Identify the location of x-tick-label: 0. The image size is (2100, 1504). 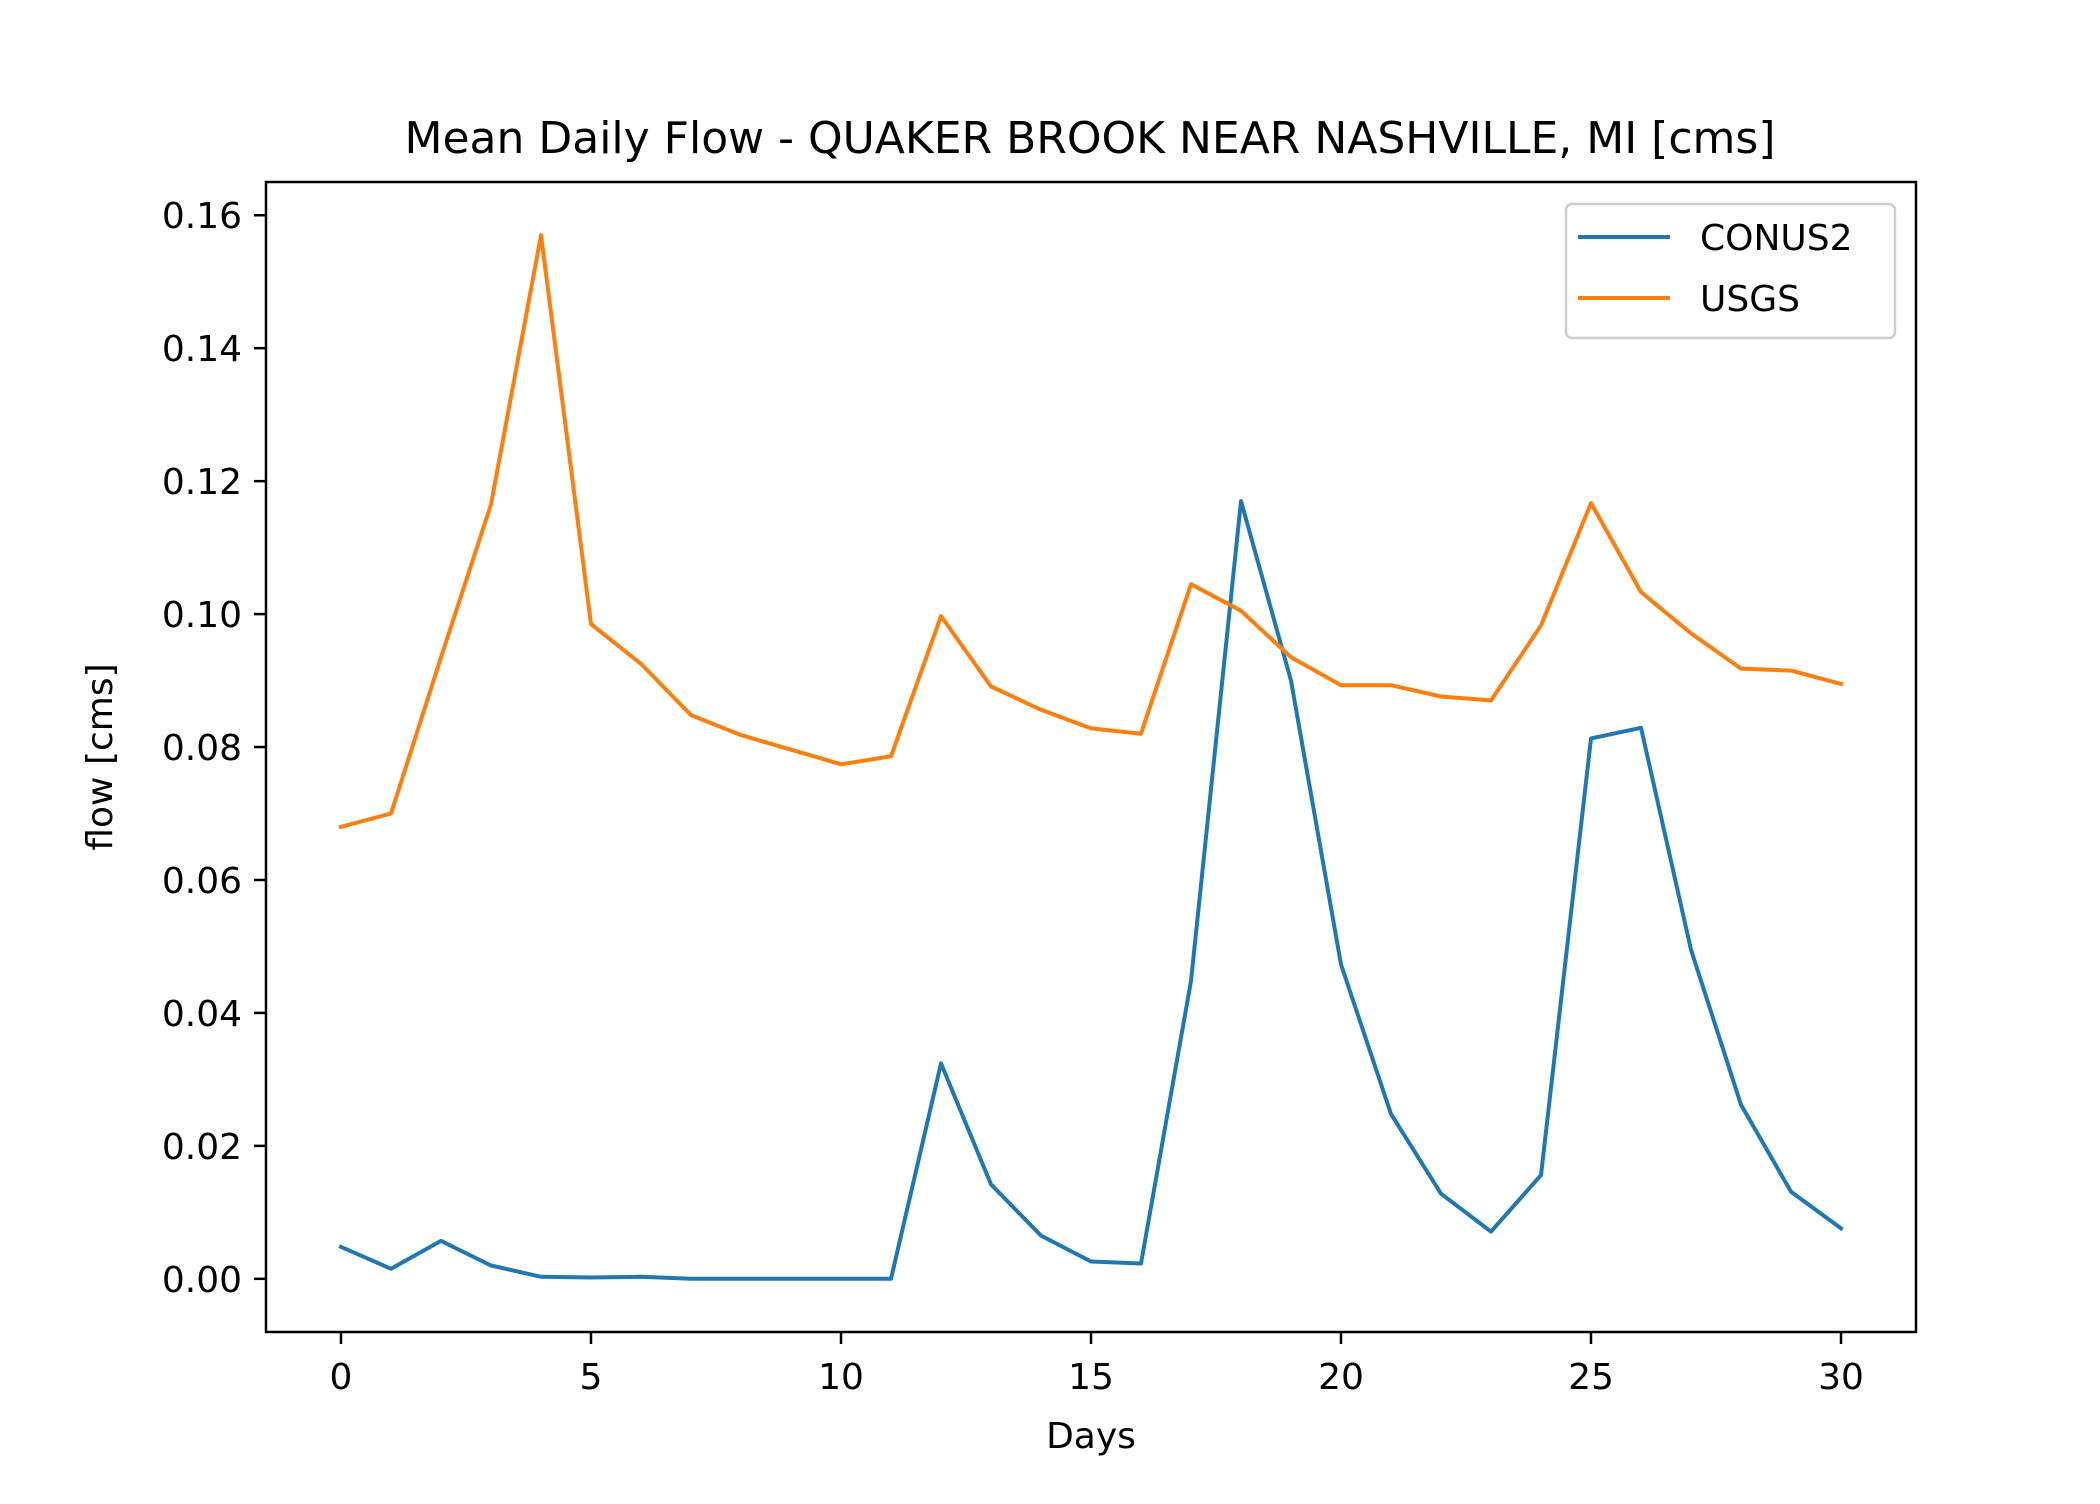
(341, 1377).